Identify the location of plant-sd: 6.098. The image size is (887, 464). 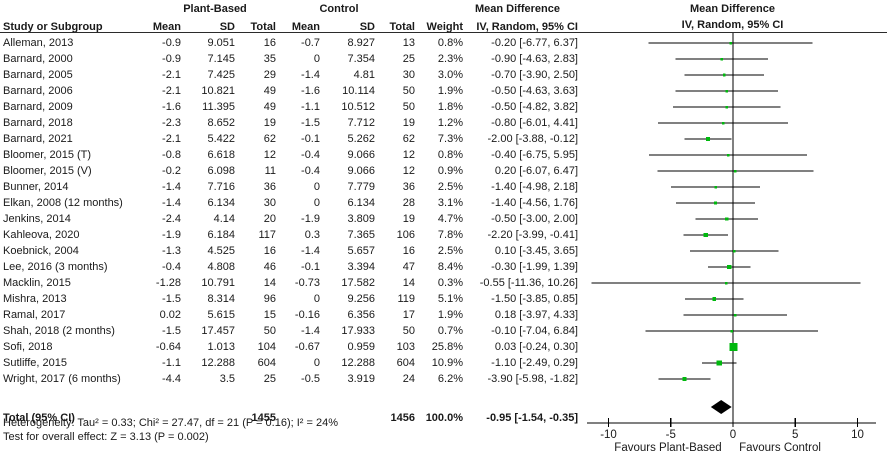
(221, 171).